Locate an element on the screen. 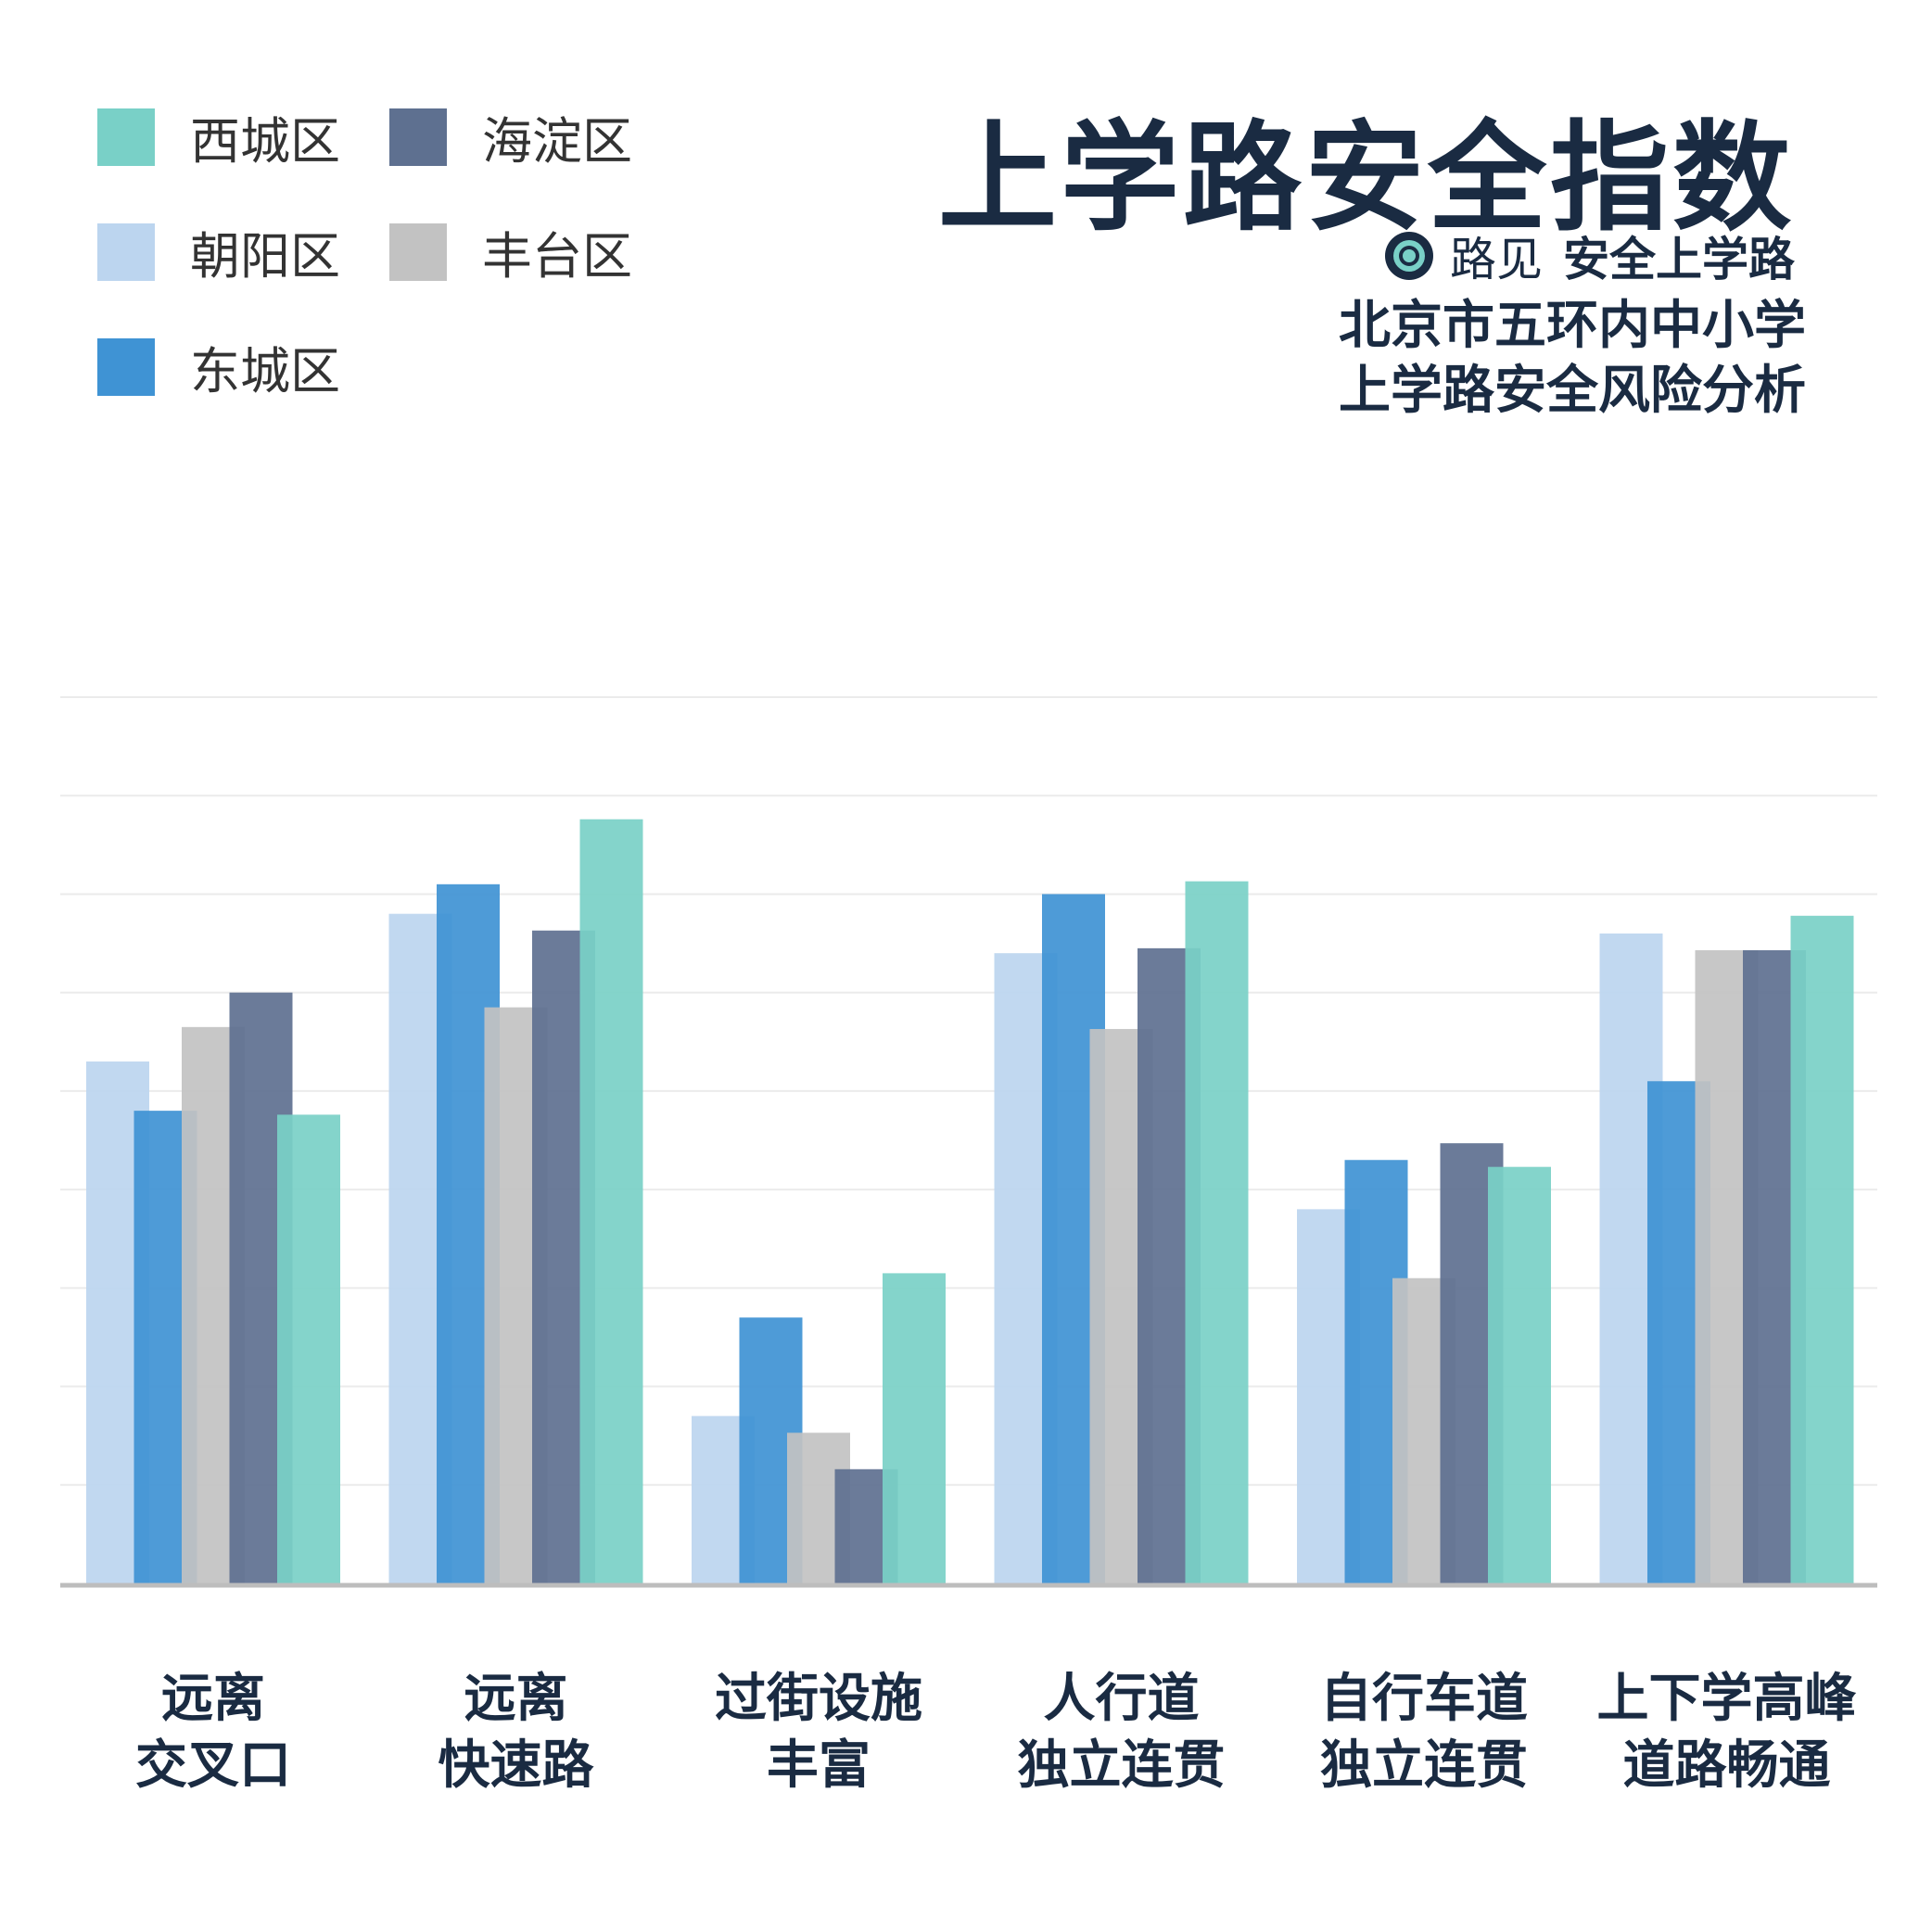  legend-label: 海淀区 is located at coordinates (557, 141).